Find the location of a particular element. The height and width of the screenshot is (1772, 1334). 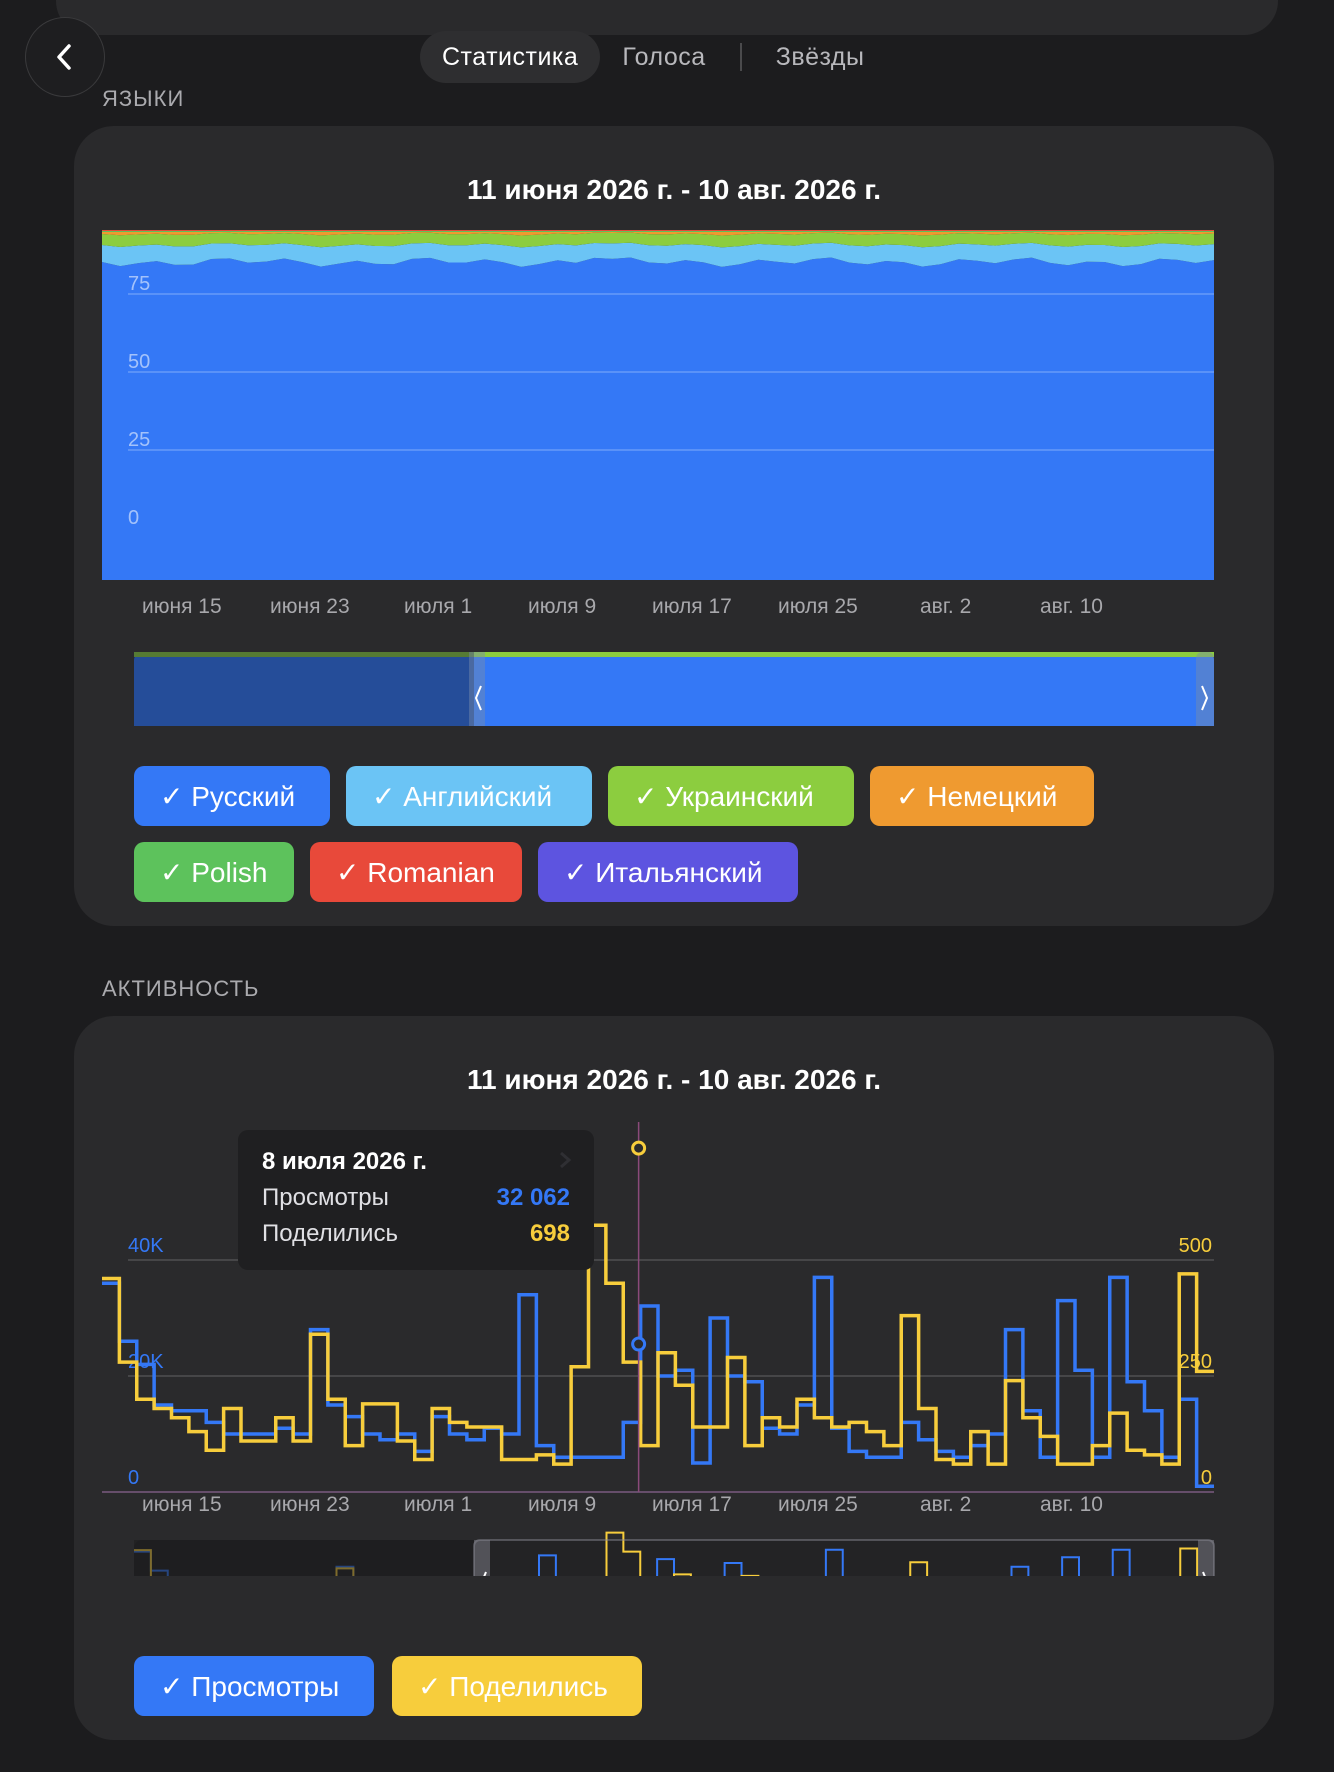

german-area is located at coordinates (658, 234).